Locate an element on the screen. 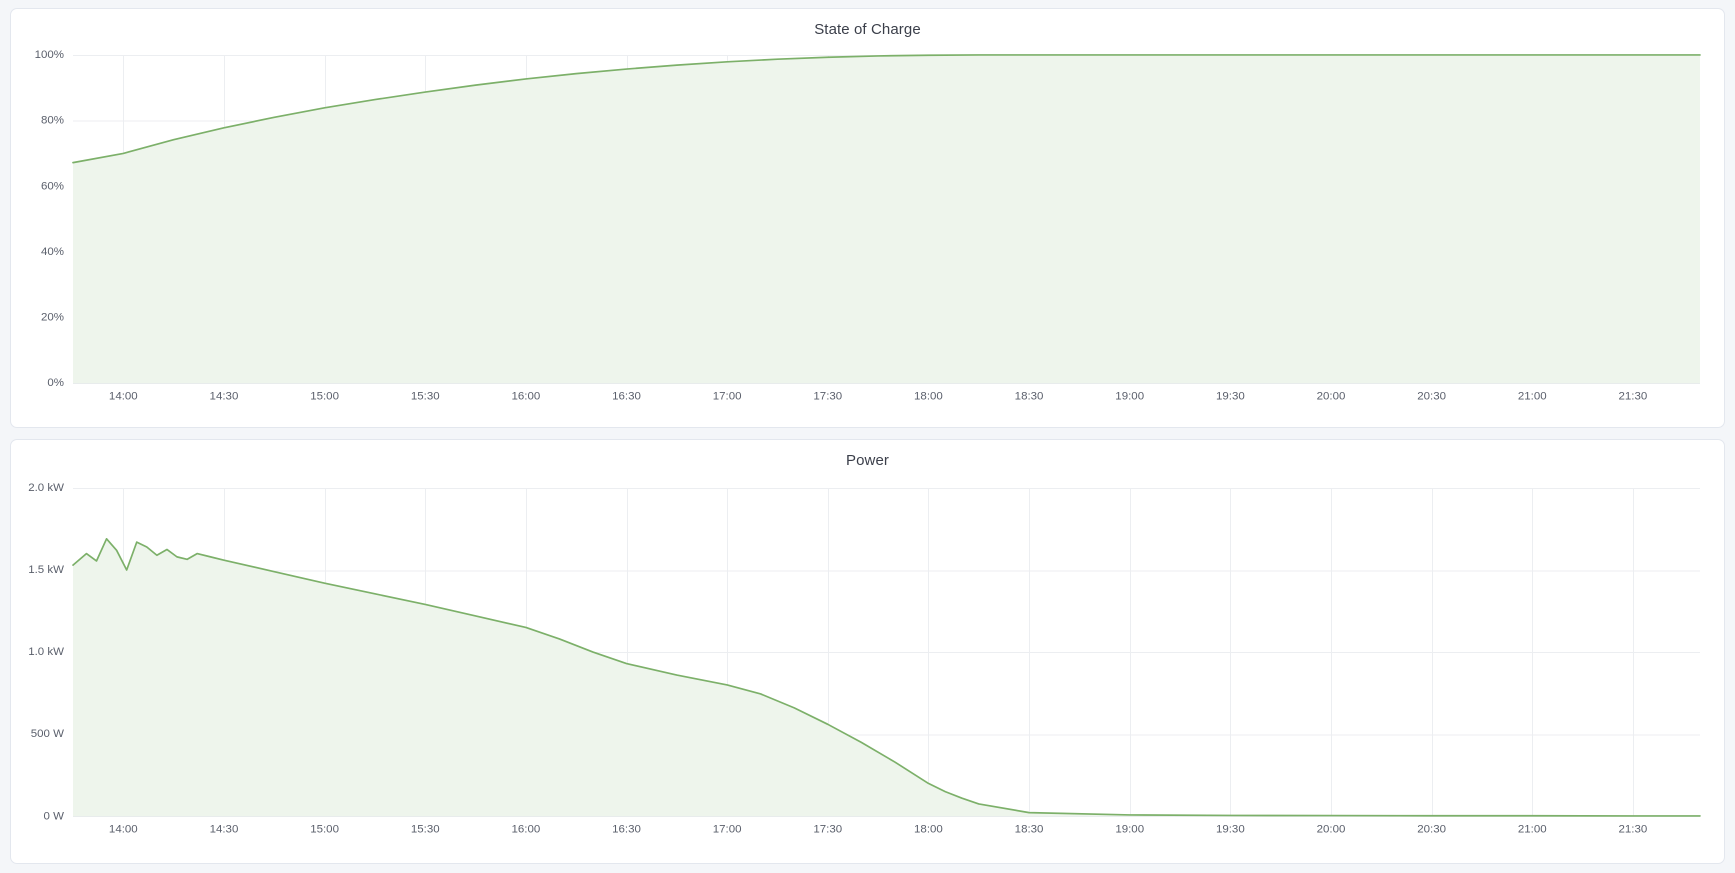  panel-title-power: Power is located at coordinates (867, 460).